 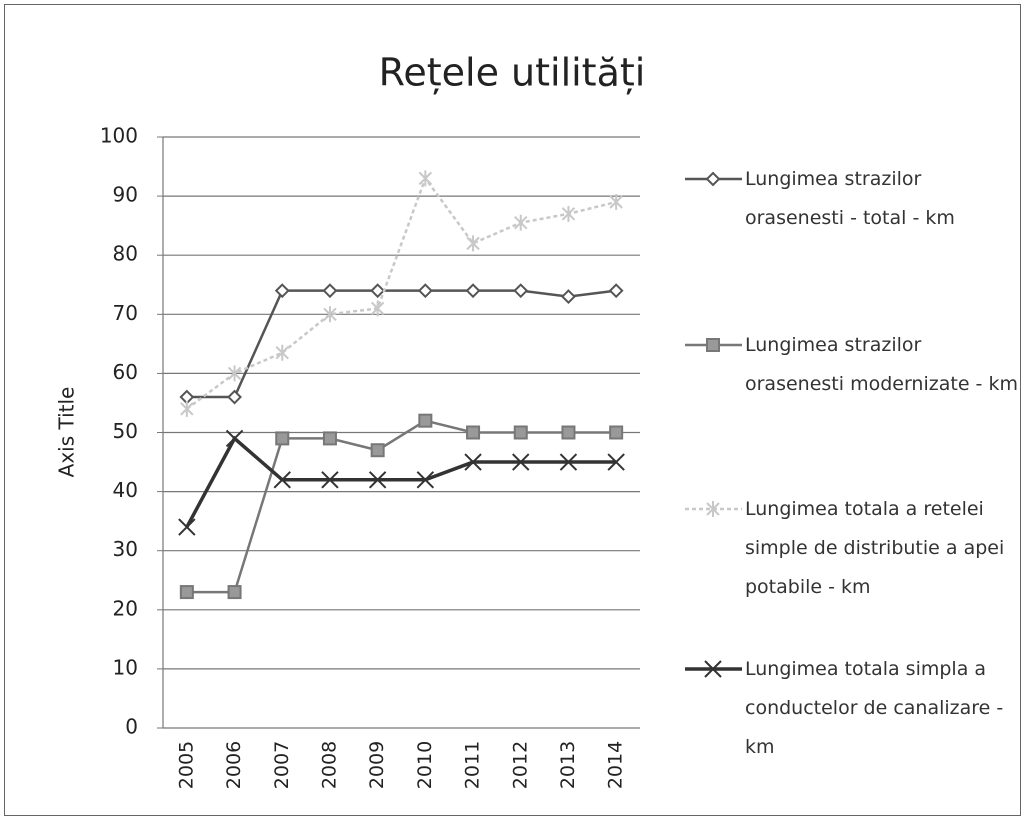 What do you see at coordinates (186, 765) in the screenshot?
I see `x-tick-label: 2005` at bounding box center [186, 765].